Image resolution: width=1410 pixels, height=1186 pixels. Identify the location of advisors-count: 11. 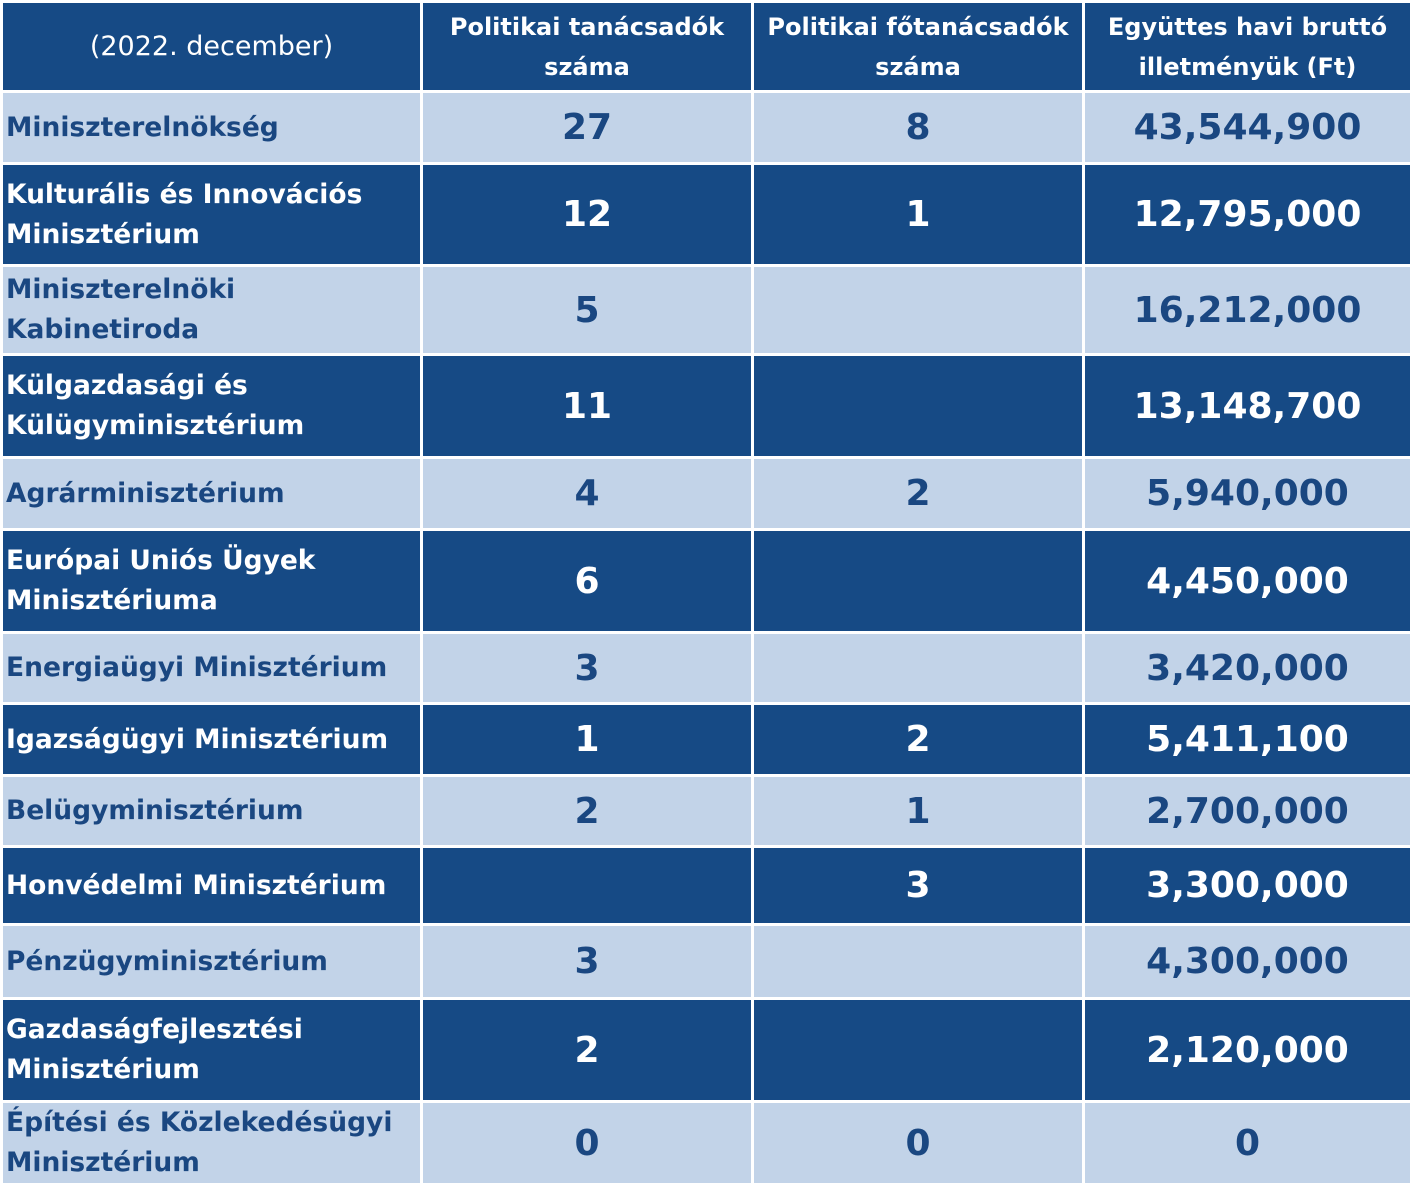
(587, 406).